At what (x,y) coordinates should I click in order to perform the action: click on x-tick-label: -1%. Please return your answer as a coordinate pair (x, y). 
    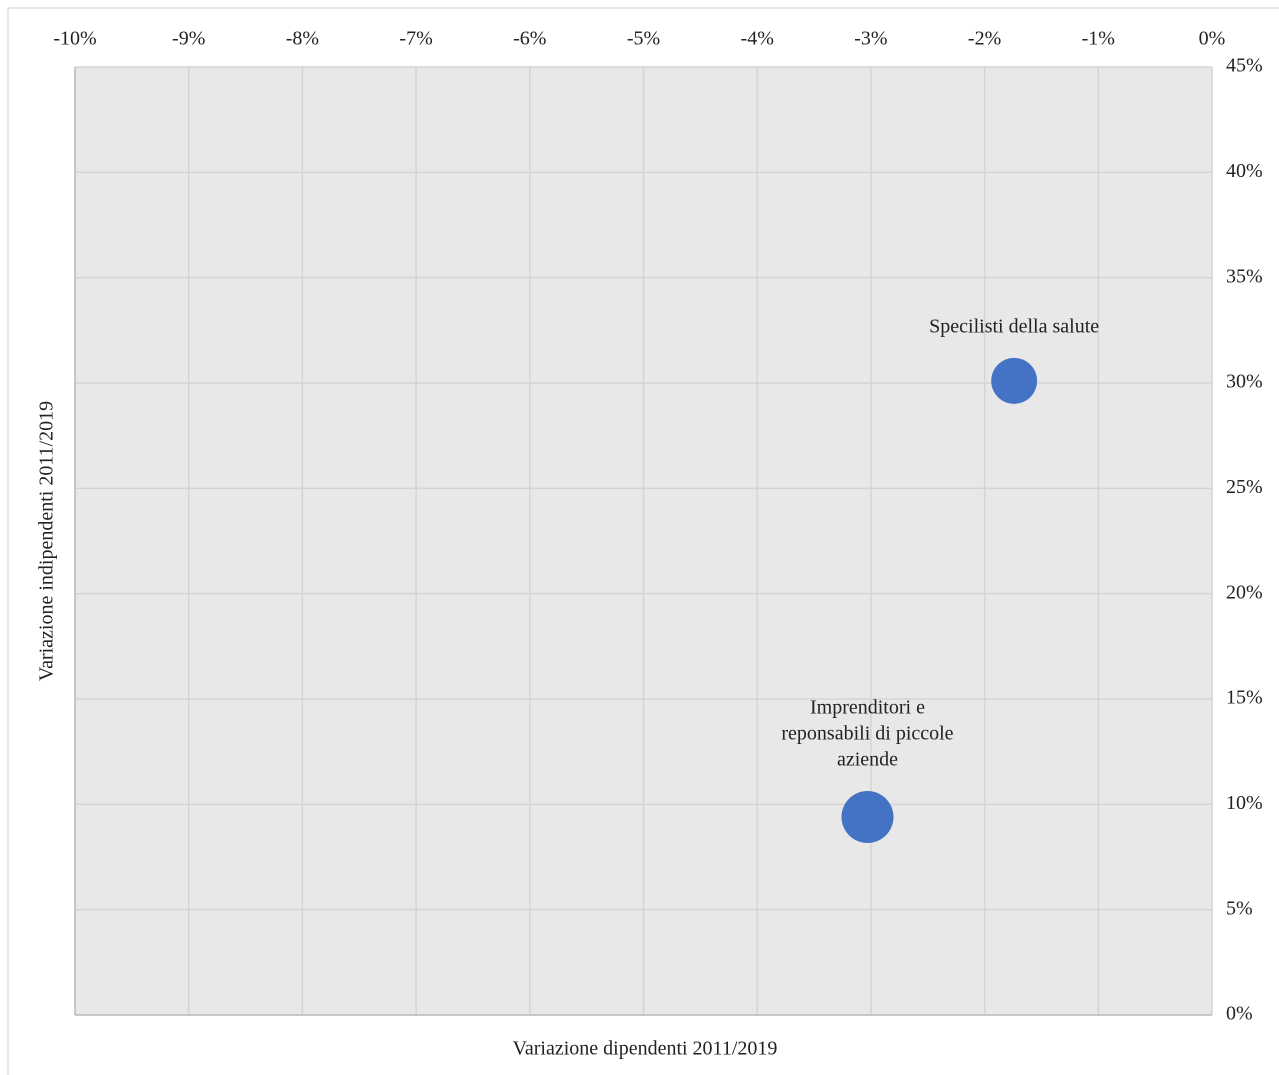
    Looking at the image, I should click on (1098, 39).